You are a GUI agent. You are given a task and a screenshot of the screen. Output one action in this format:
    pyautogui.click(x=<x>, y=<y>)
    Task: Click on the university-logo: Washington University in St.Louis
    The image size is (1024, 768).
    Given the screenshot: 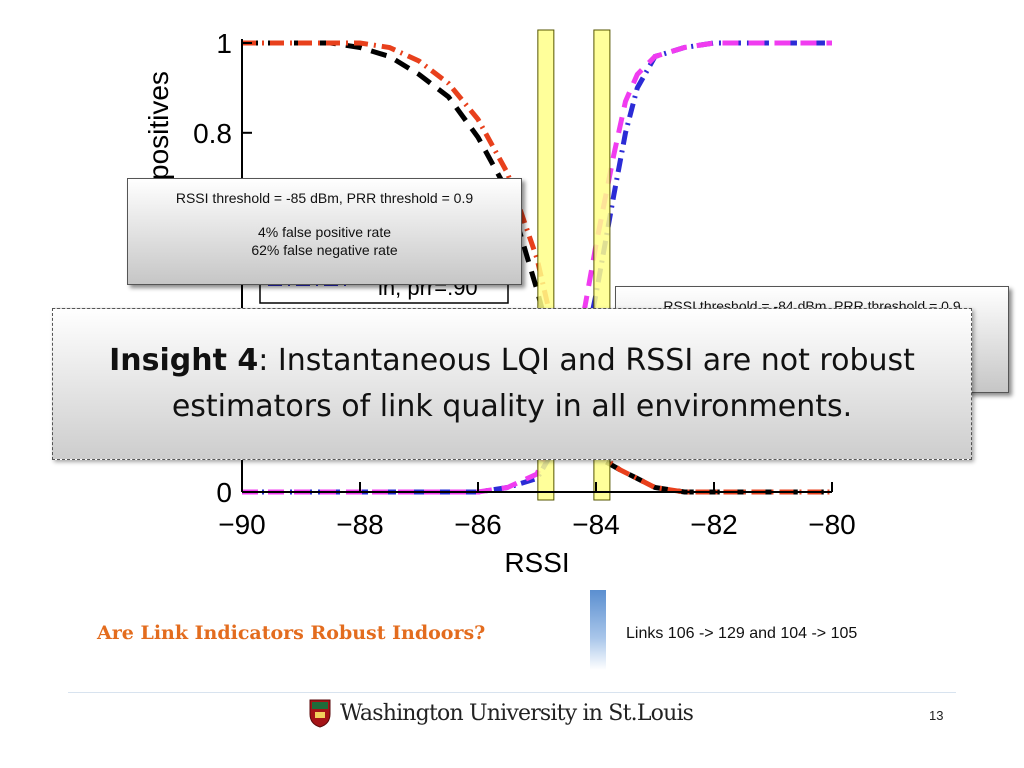 What is the action you would take?
    pyautogui.click(x=501, y=713)
    